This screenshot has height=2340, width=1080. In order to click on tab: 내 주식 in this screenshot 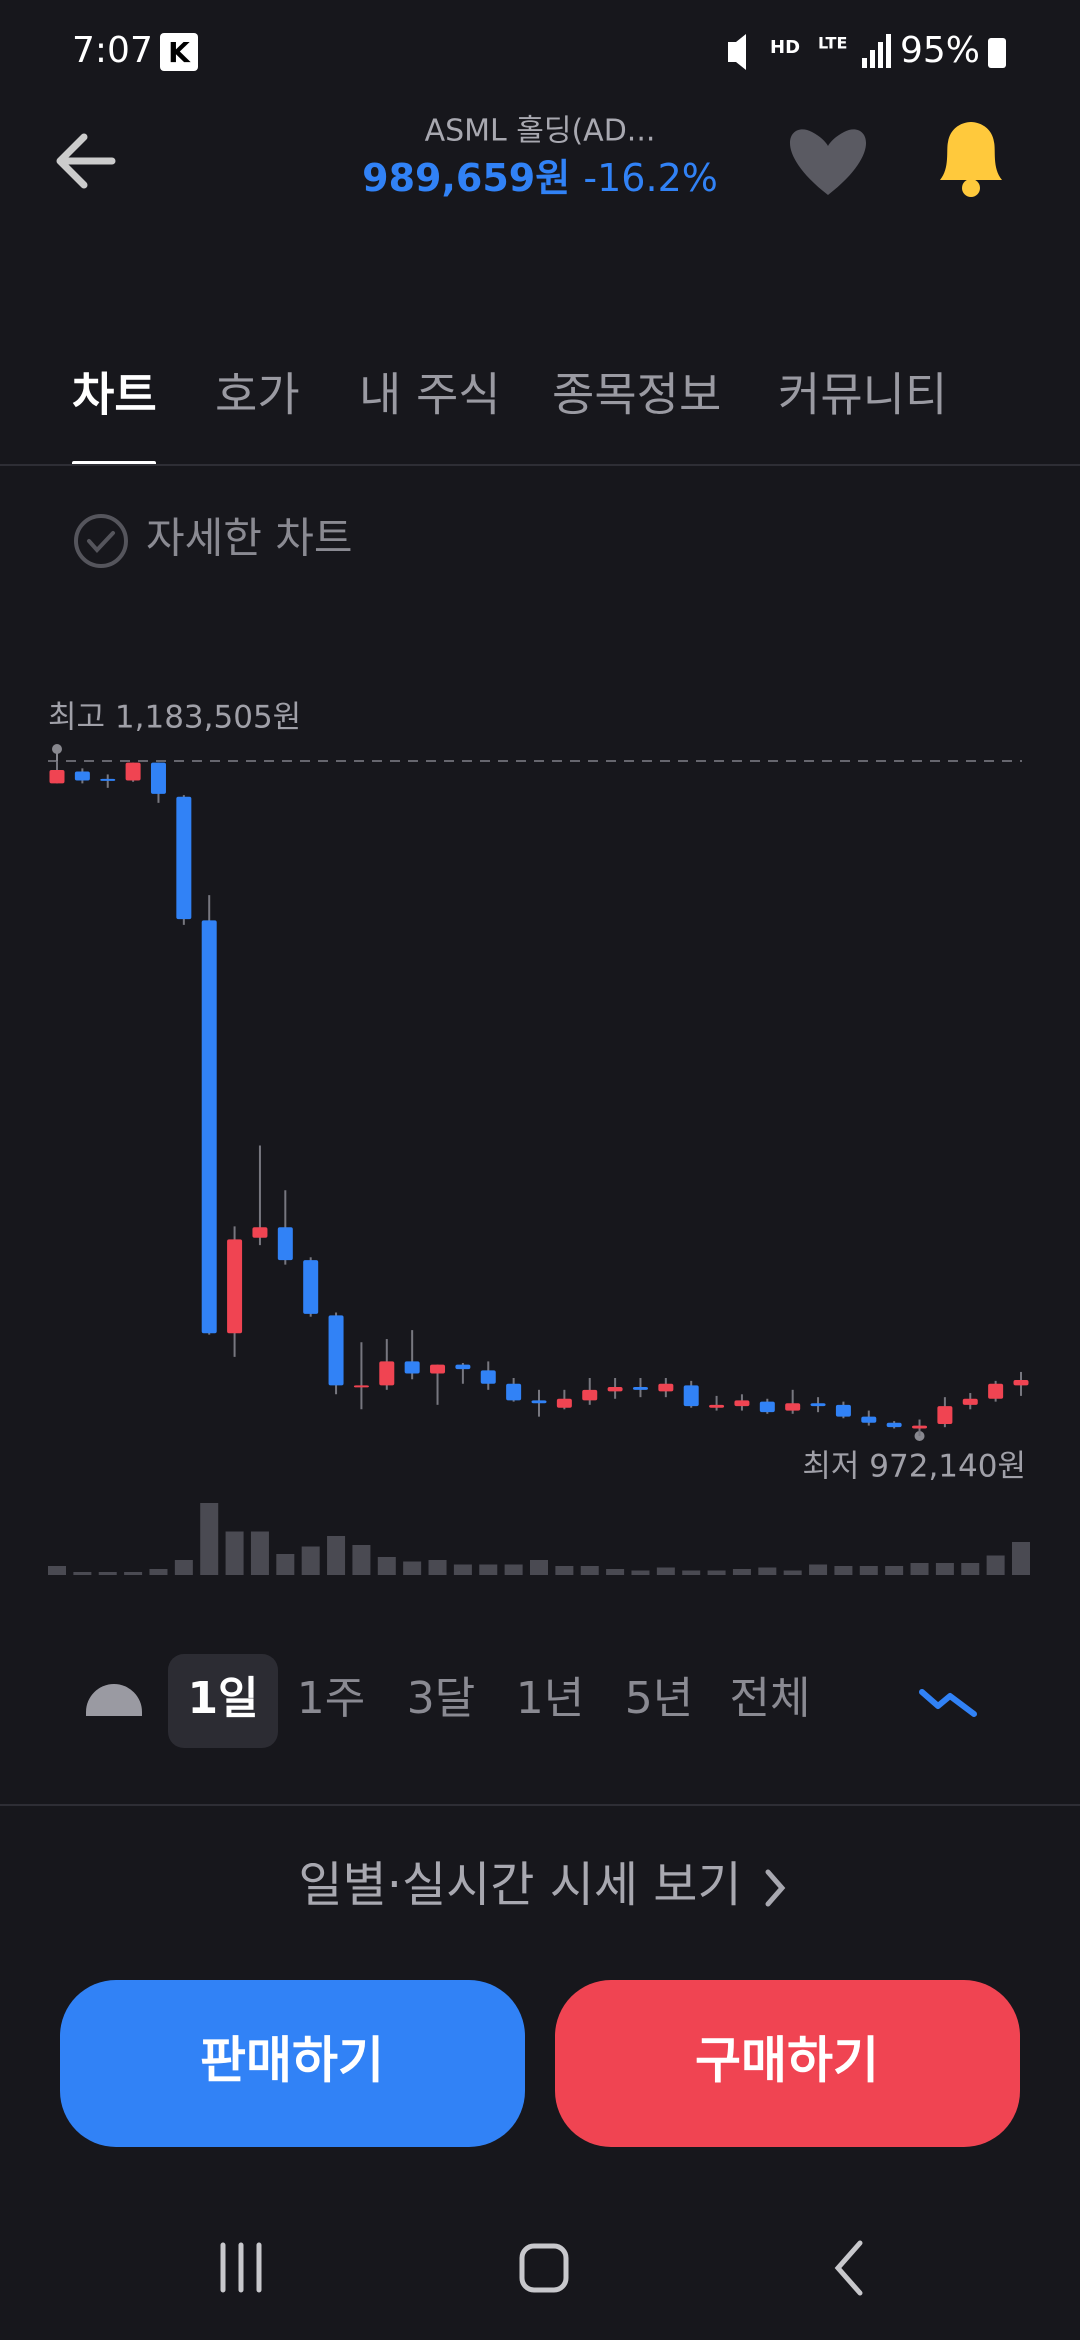, I will do `click(430, 395)`.